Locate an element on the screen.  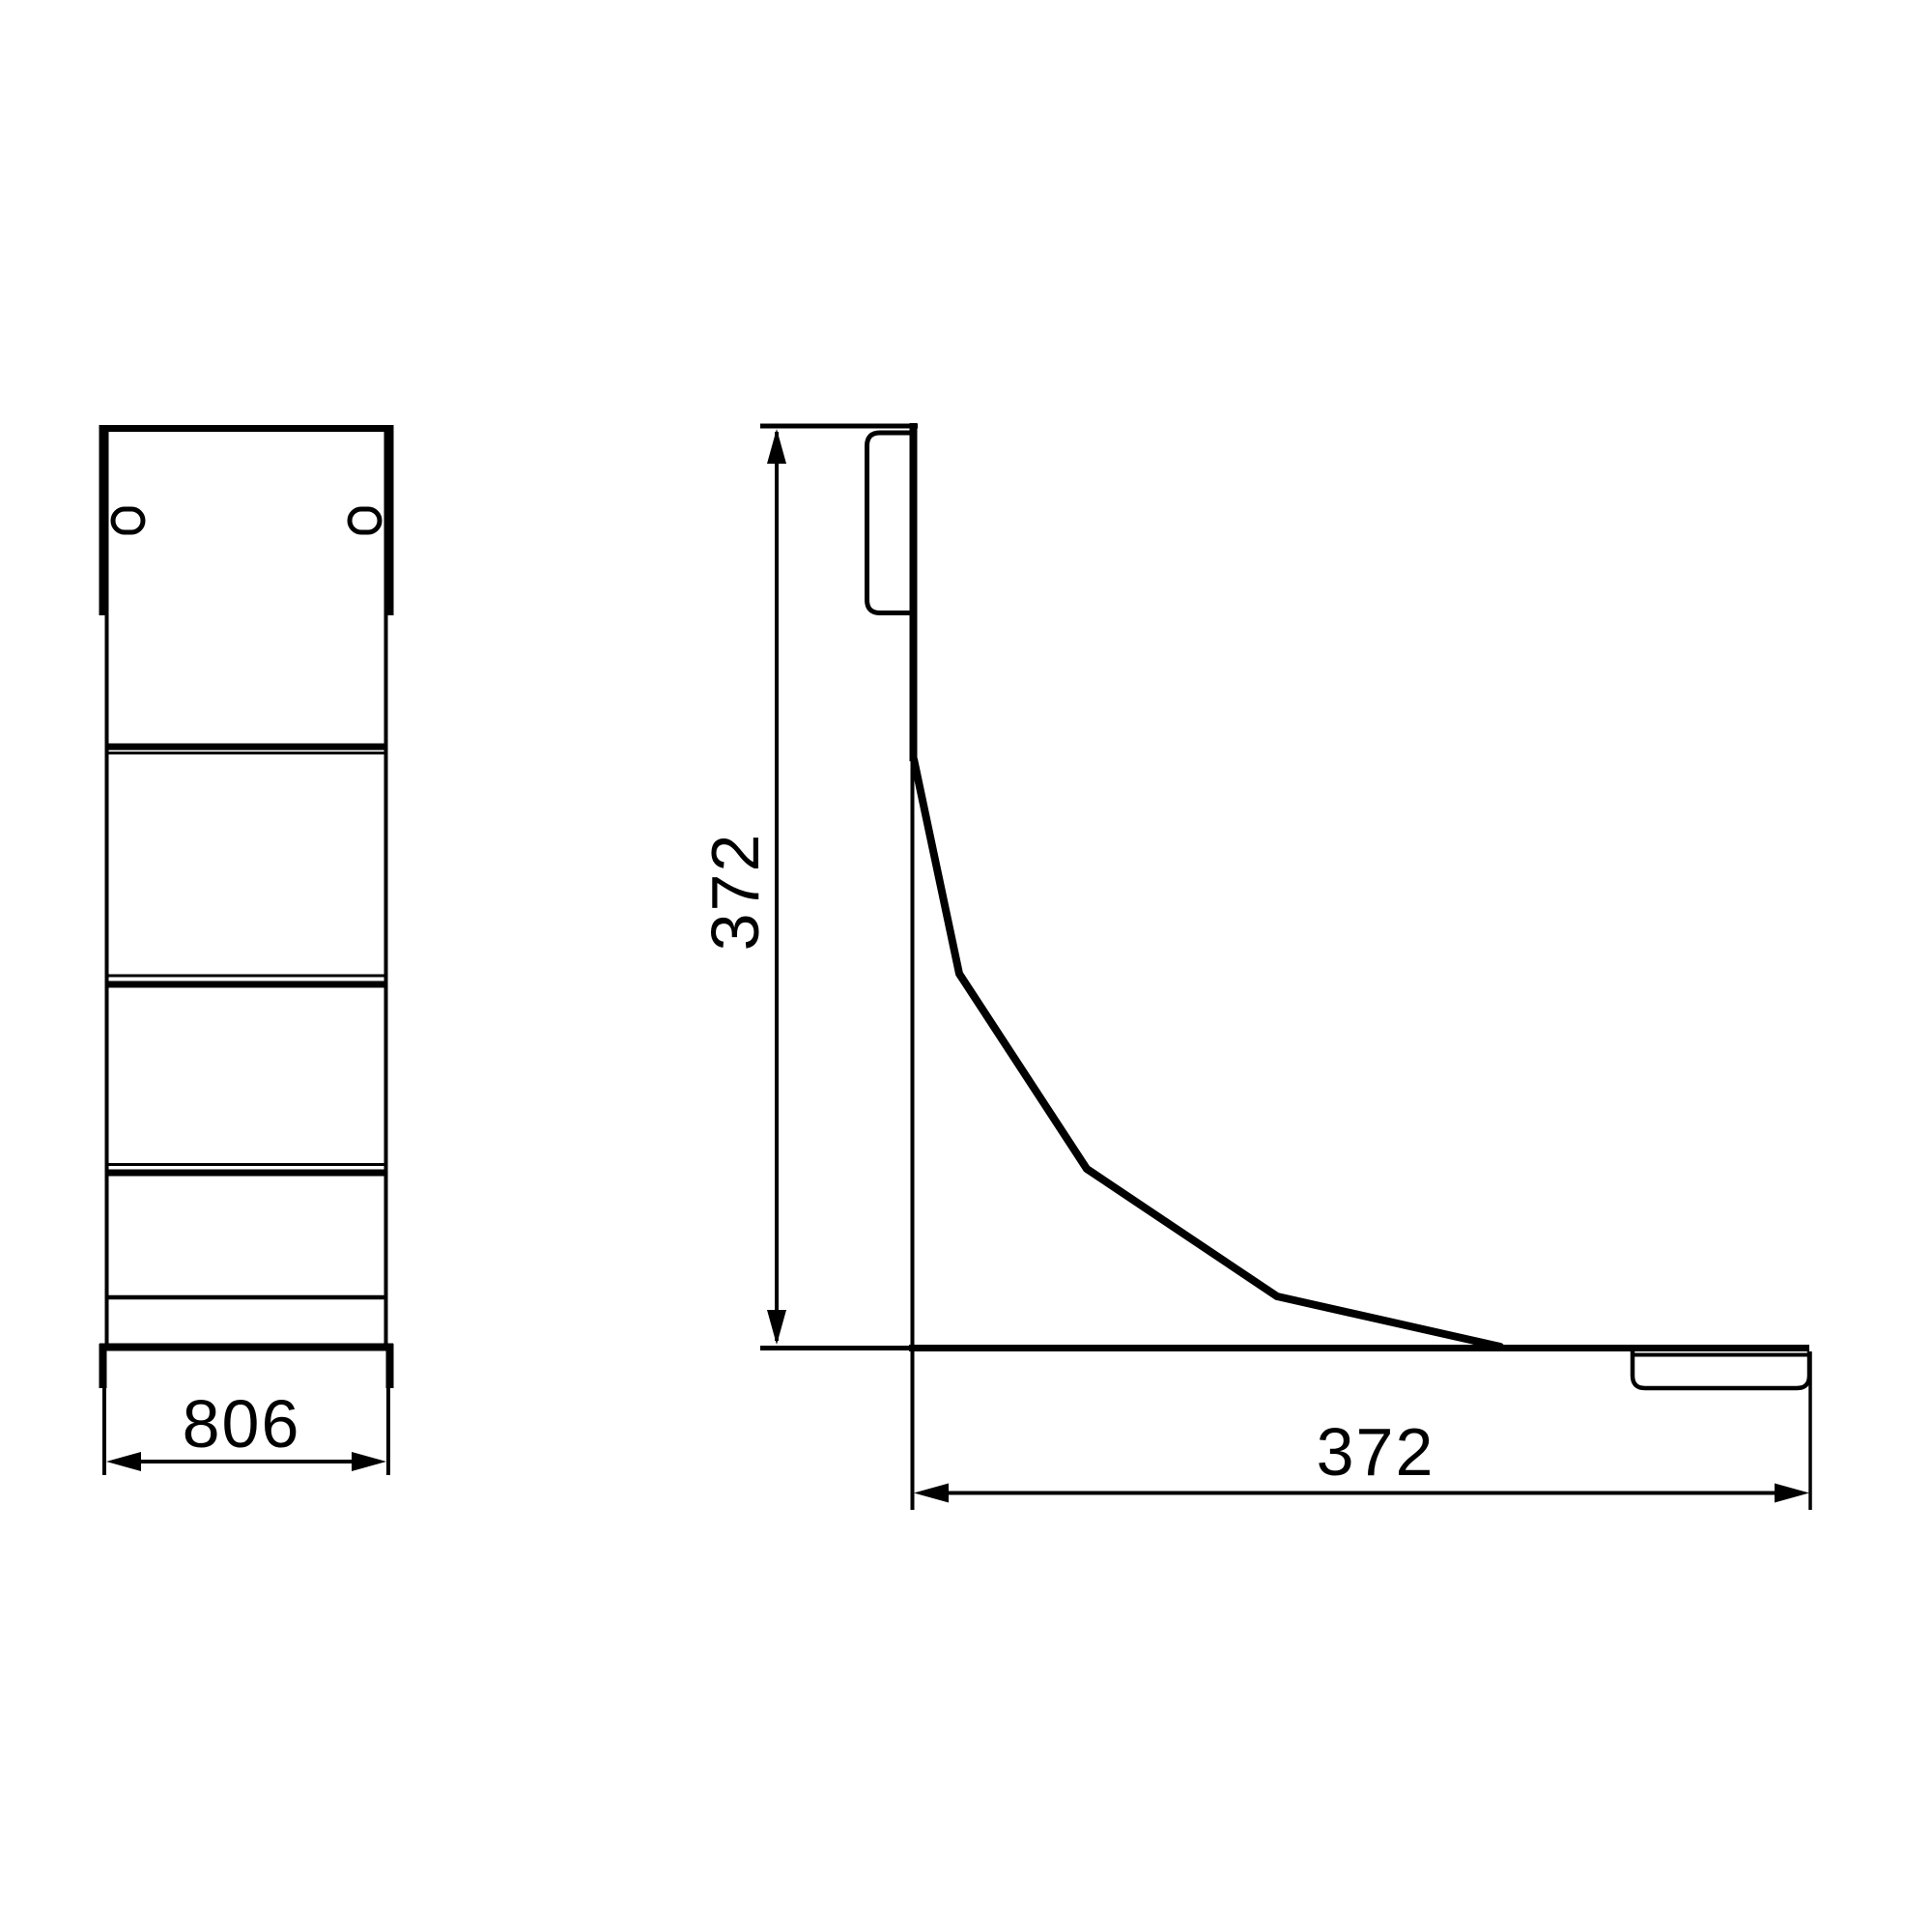
side-top-flange is located at coordinates (888, 522).